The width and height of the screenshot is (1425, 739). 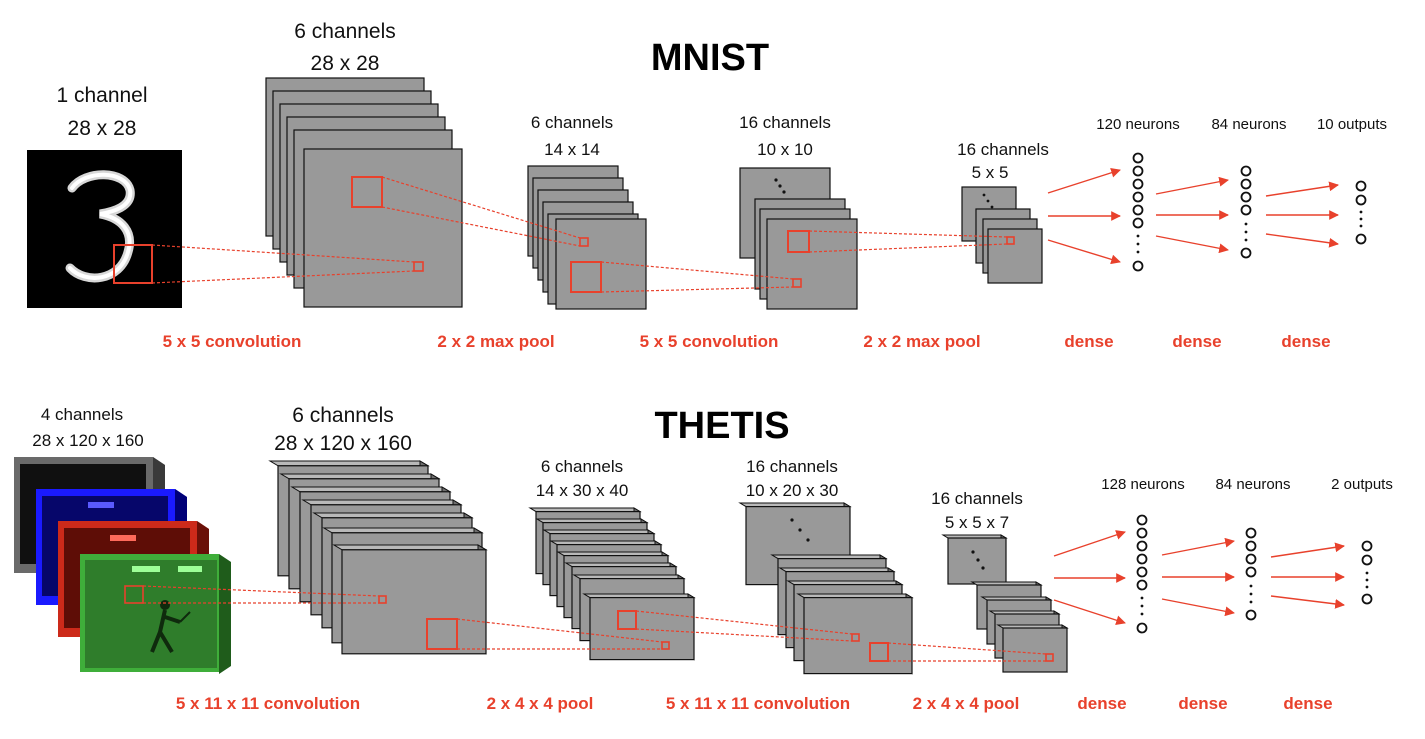 I want to click on thetis-op-dense3: dense, so click(x=1307, y=703).